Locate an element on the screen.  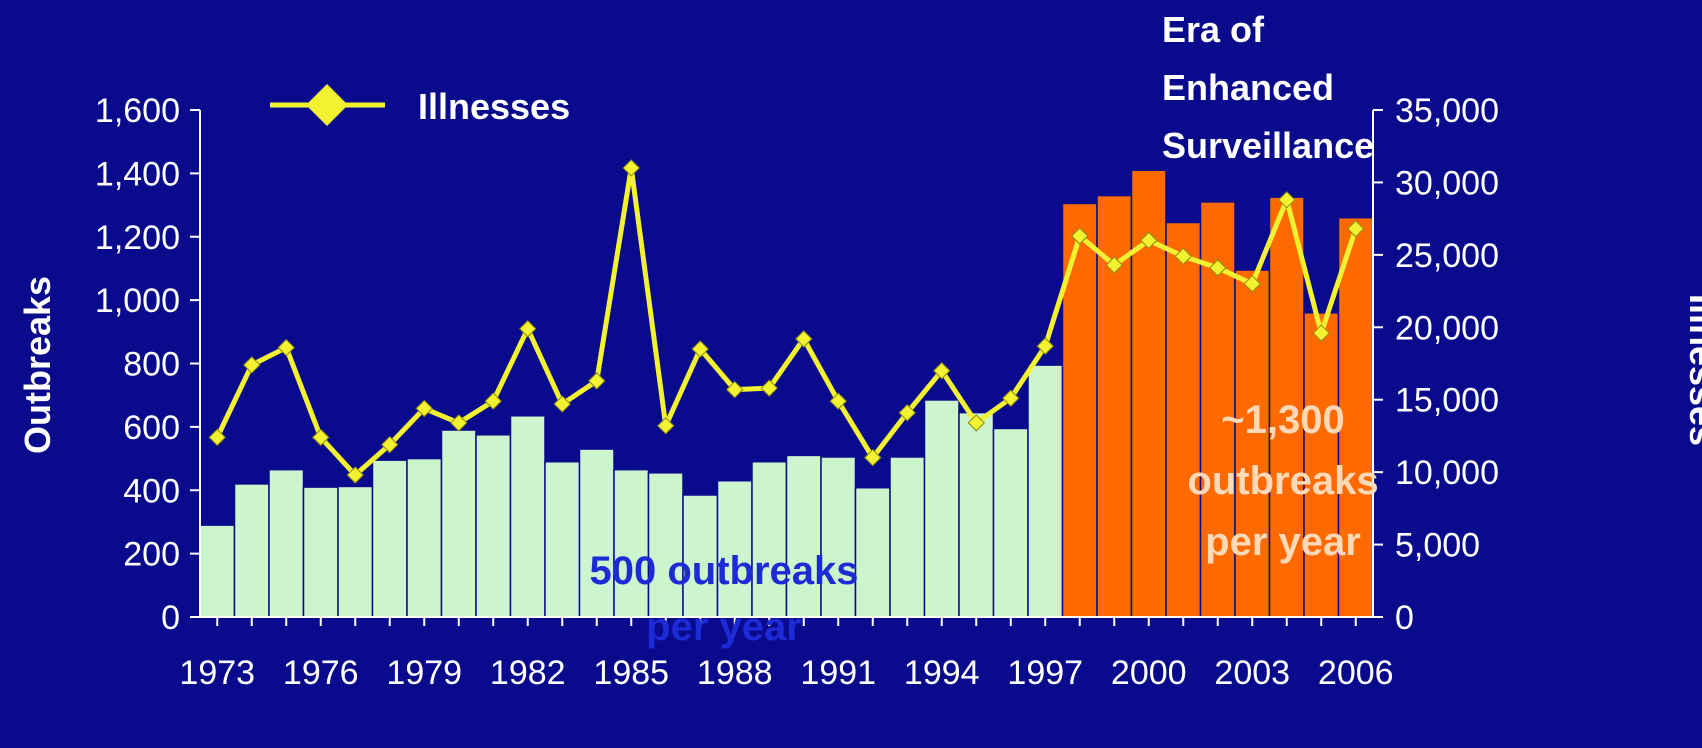
x-tick-label: 1973 is located at coordinates (217, 673).